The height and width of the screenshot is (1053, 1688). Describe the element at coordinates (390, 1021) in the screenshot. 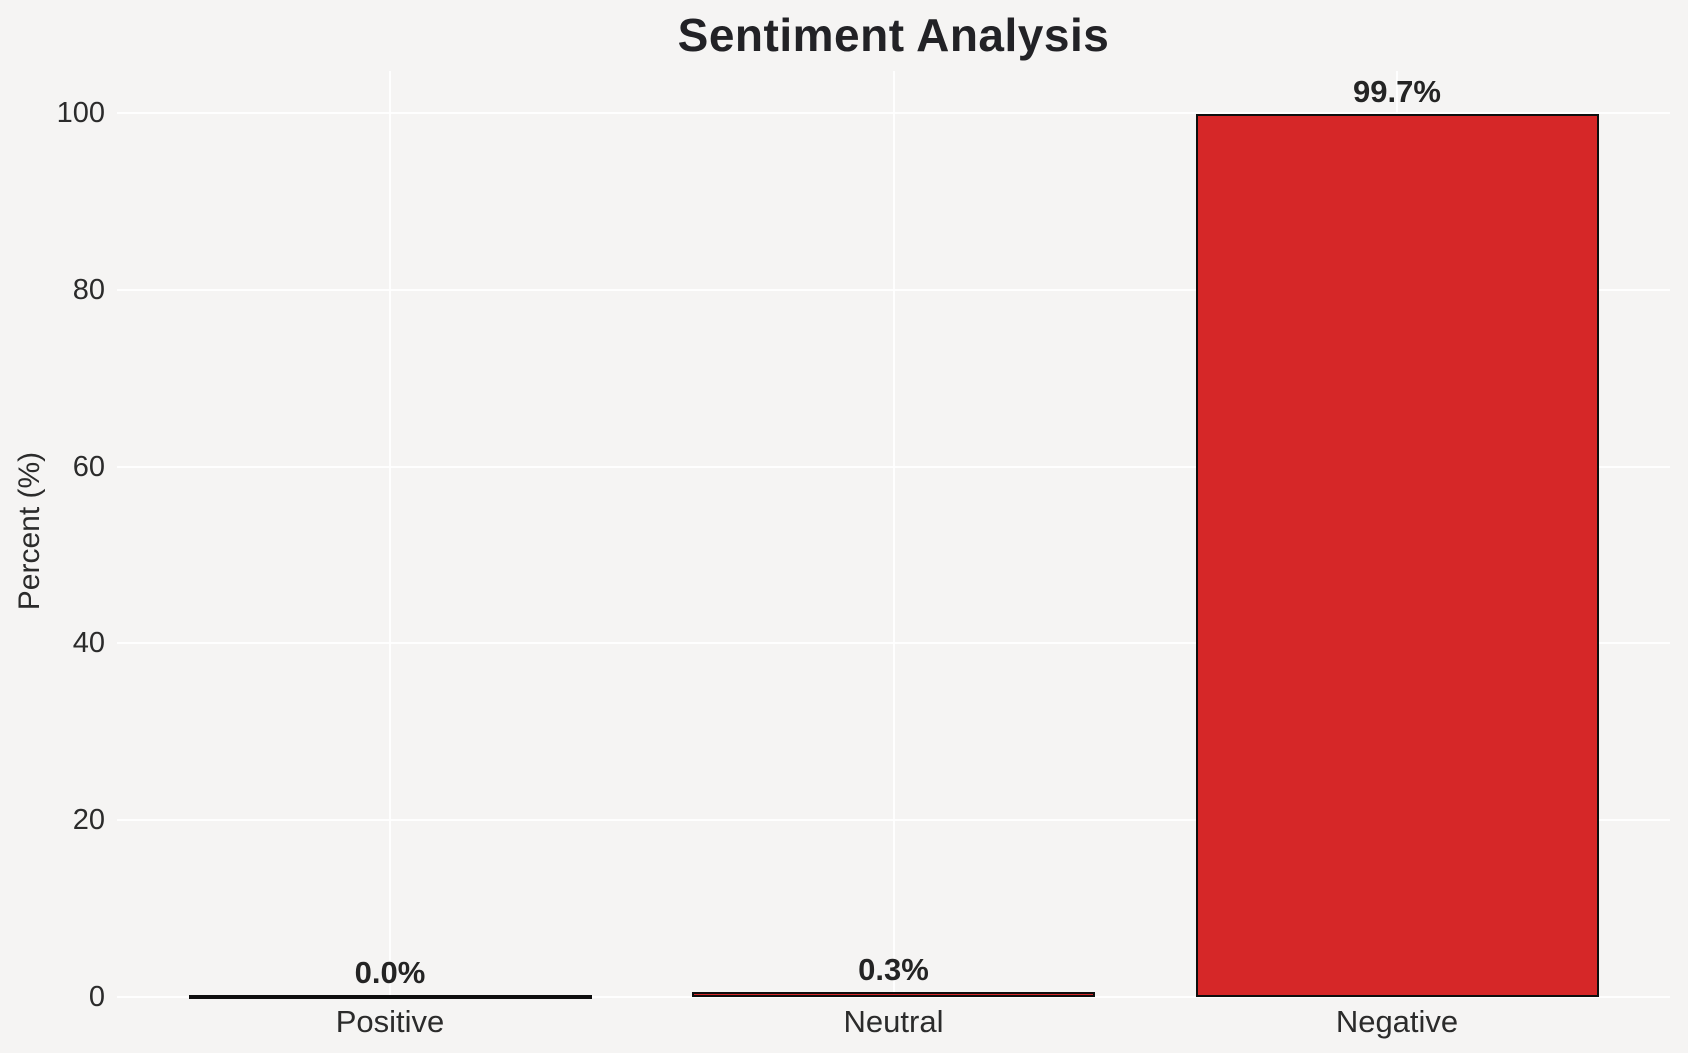

I see `x-tick-label: Positive` at that location.